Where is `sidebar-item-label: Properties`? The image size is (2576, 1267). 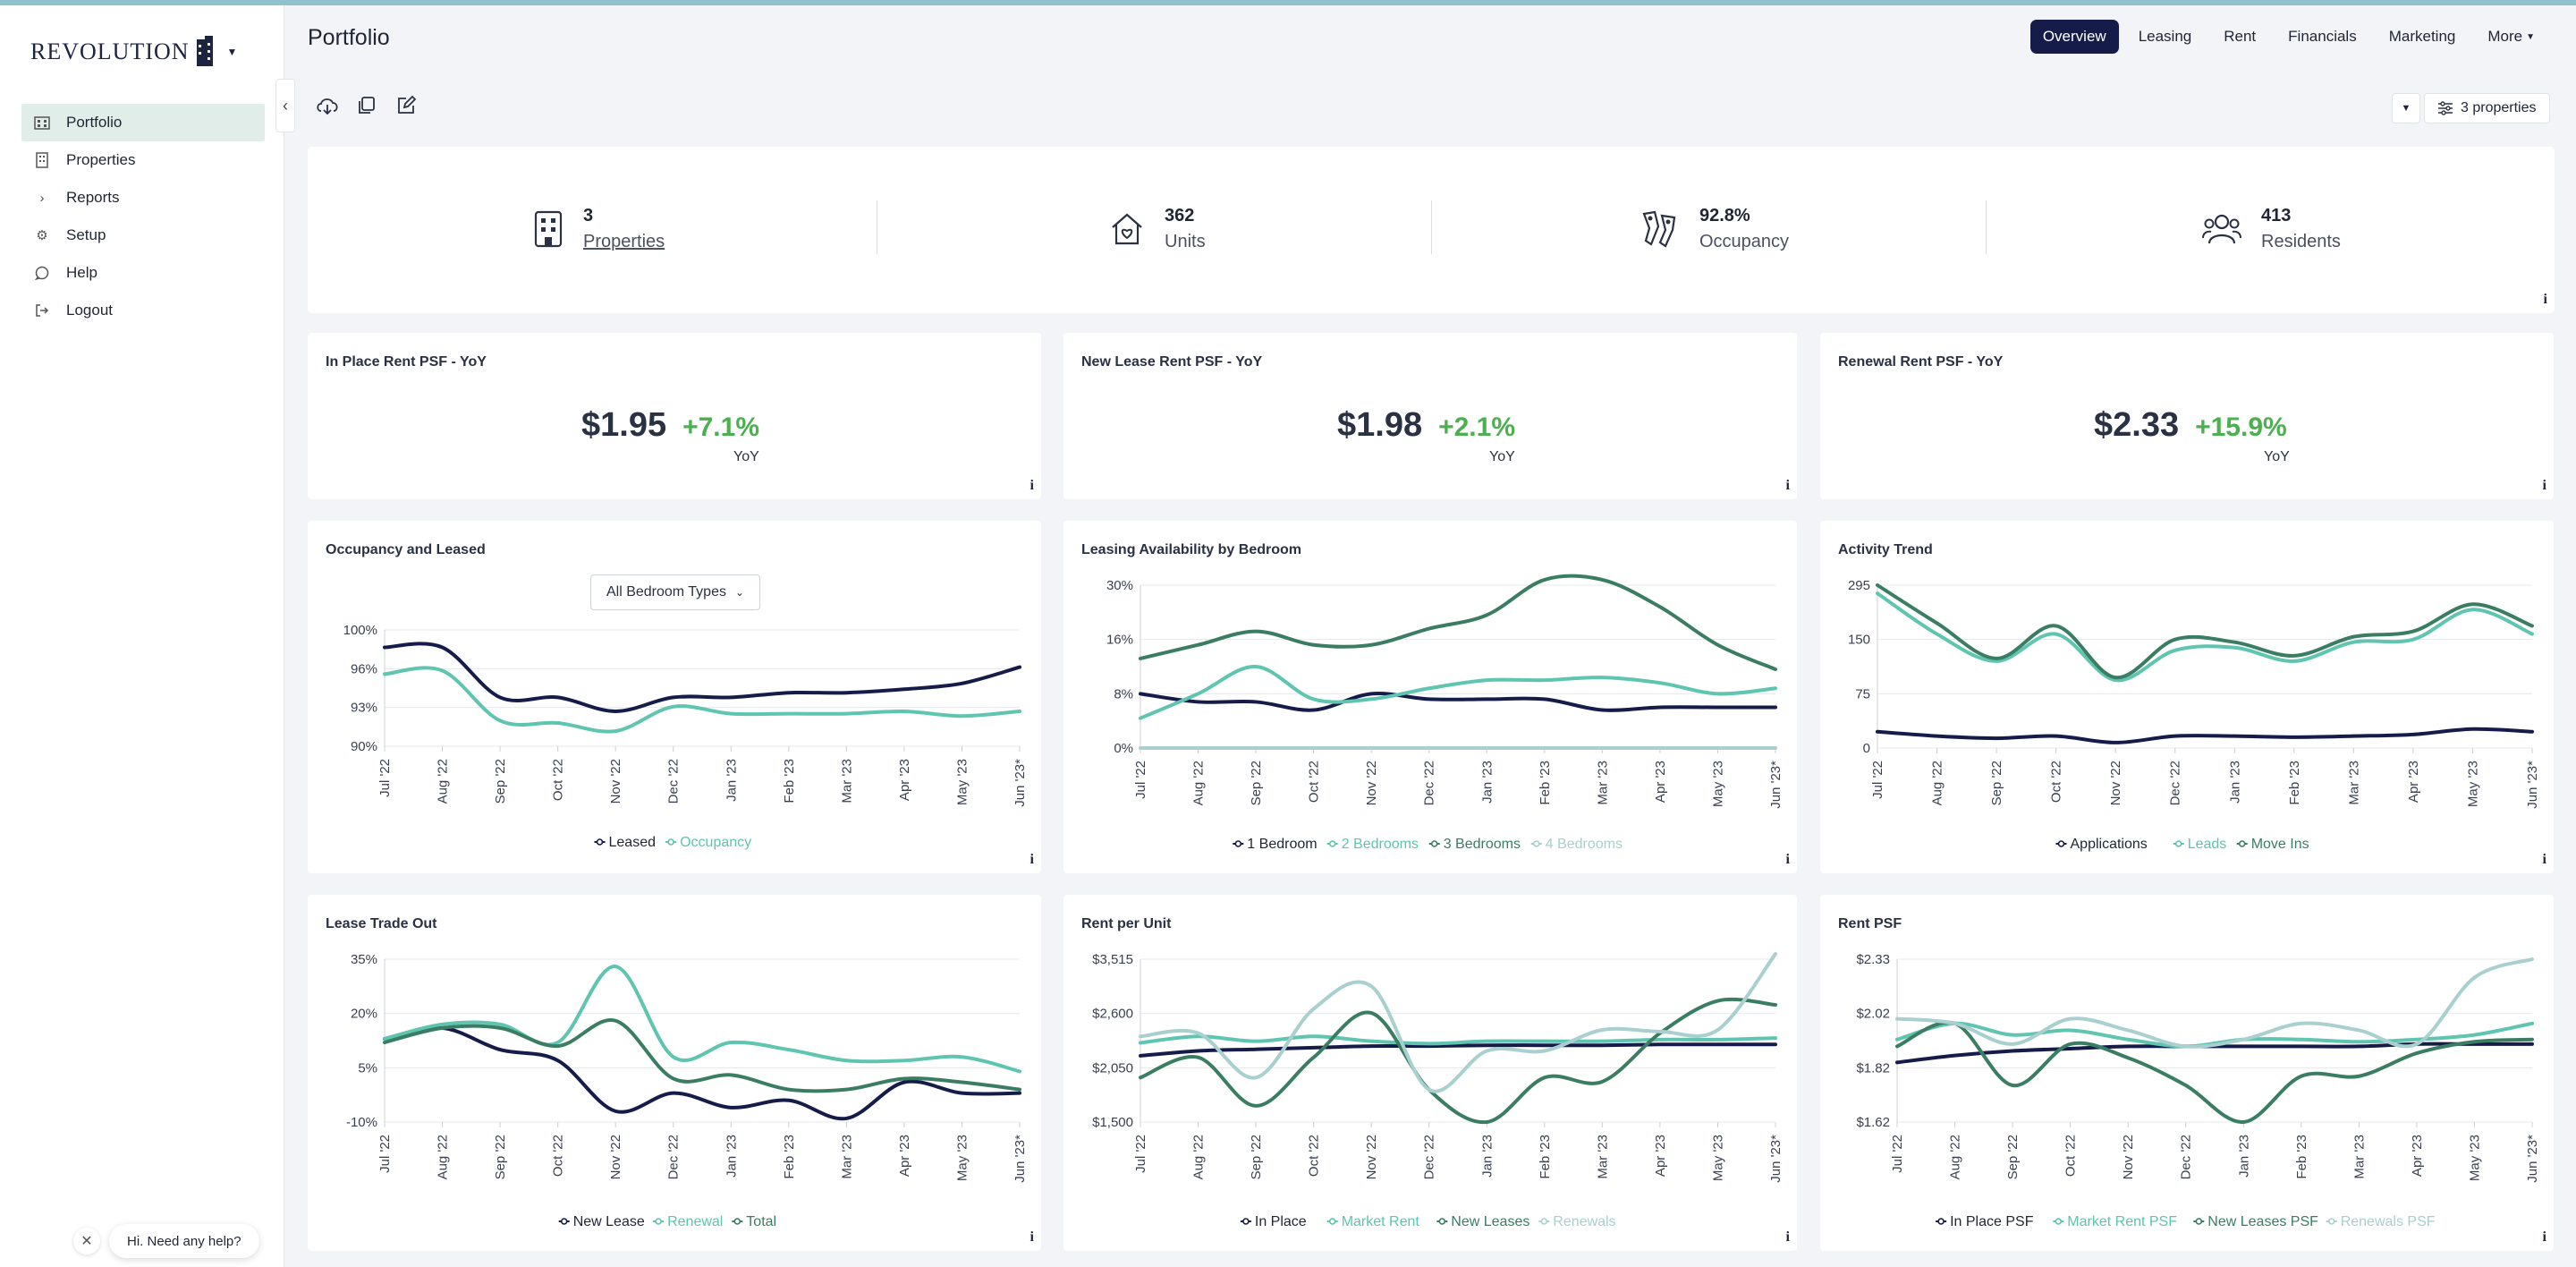
sidebar-item-label: Properties is located at coordinates (101, 159).